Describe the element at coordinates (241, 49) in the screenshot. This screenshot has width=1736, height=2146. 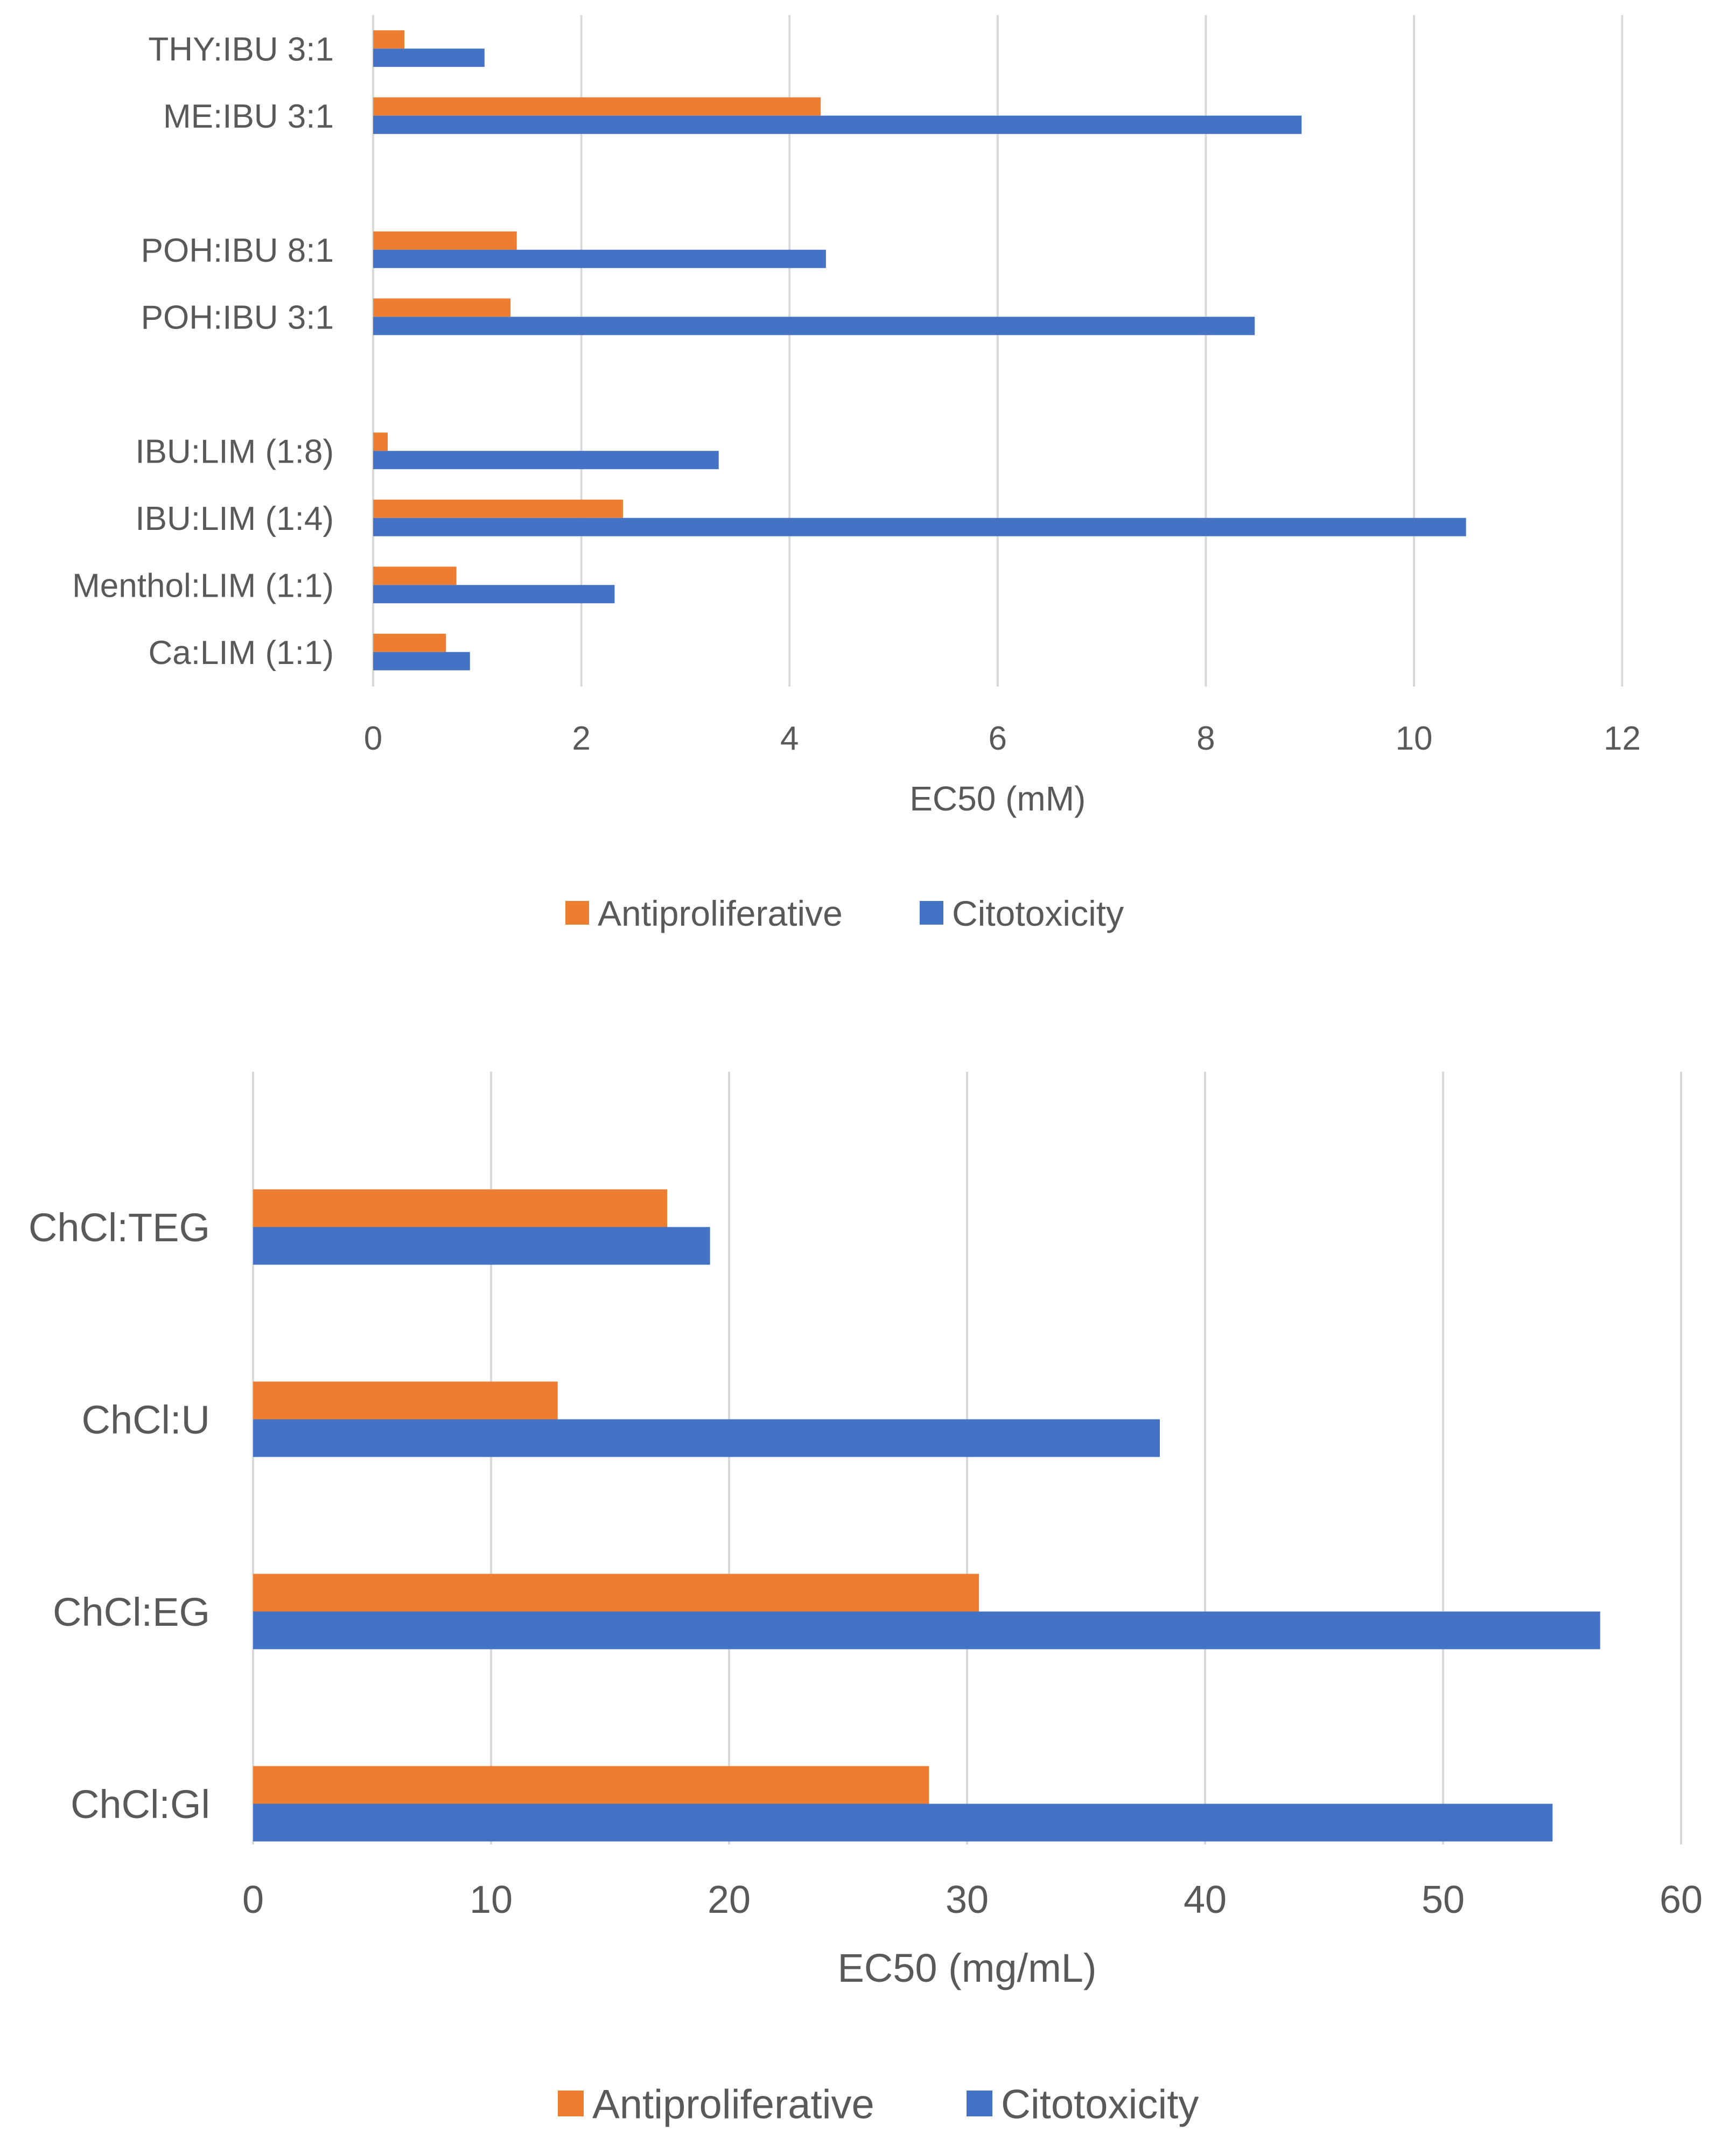
I see `chart1-category-label-thy-ibu-3-1: THY:IBU 3:1` at that location.